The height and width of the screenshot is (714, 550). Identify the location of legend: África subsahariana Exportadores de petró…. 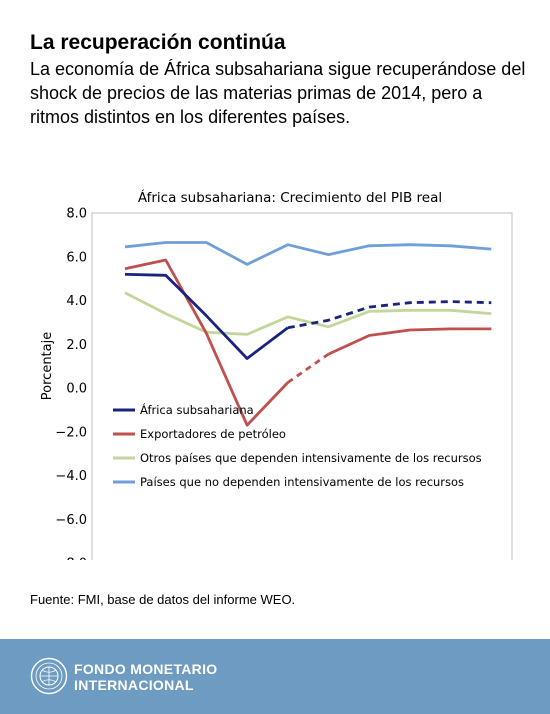
(297, 445).